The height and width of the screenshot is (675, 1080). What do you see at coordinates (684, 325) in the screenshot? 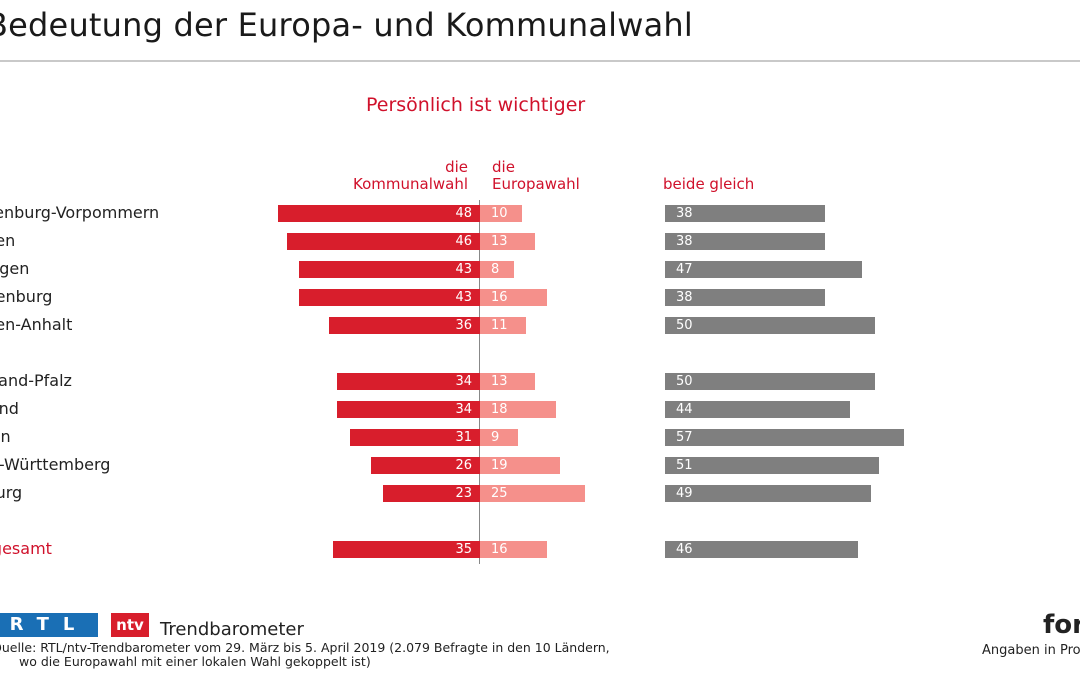
I see `value-gleich-sachsen-anhalt: 50` at bounding box center [684, 325].